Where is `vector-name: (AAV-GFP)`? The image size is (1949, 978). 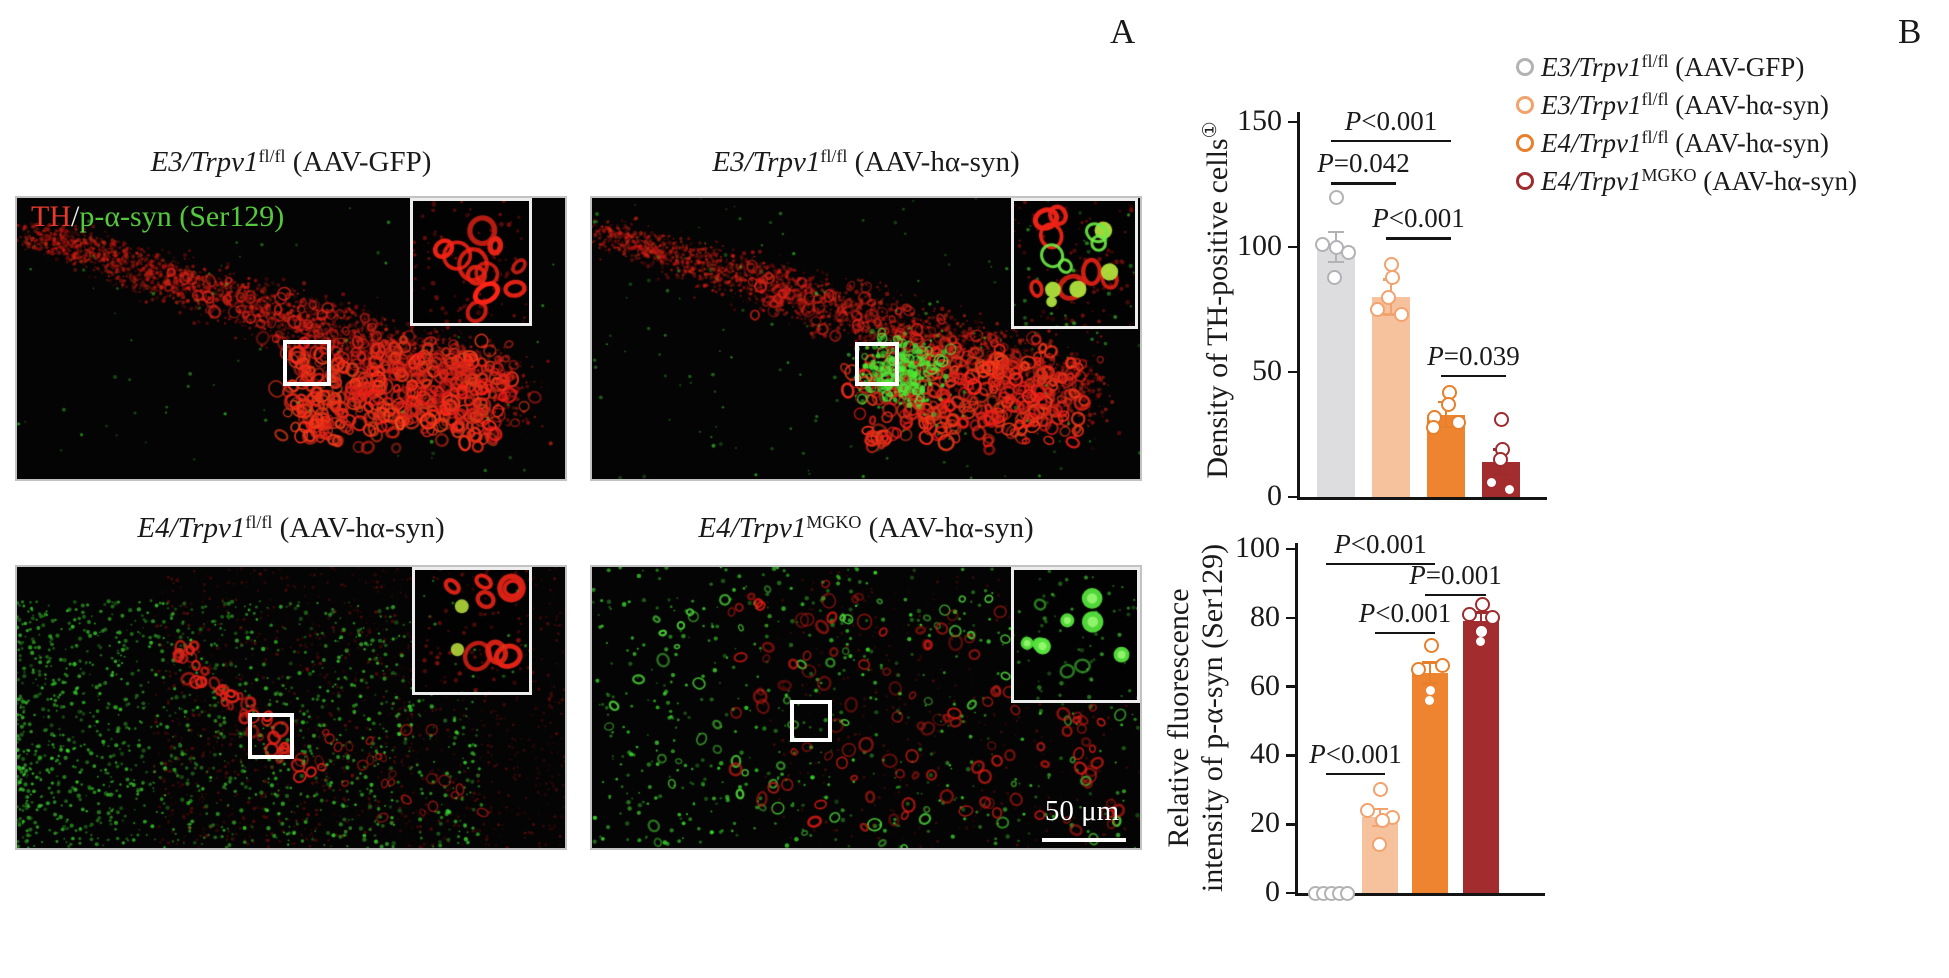
vector-name: (AAV-GFP) is located at coordinates (358, 162).